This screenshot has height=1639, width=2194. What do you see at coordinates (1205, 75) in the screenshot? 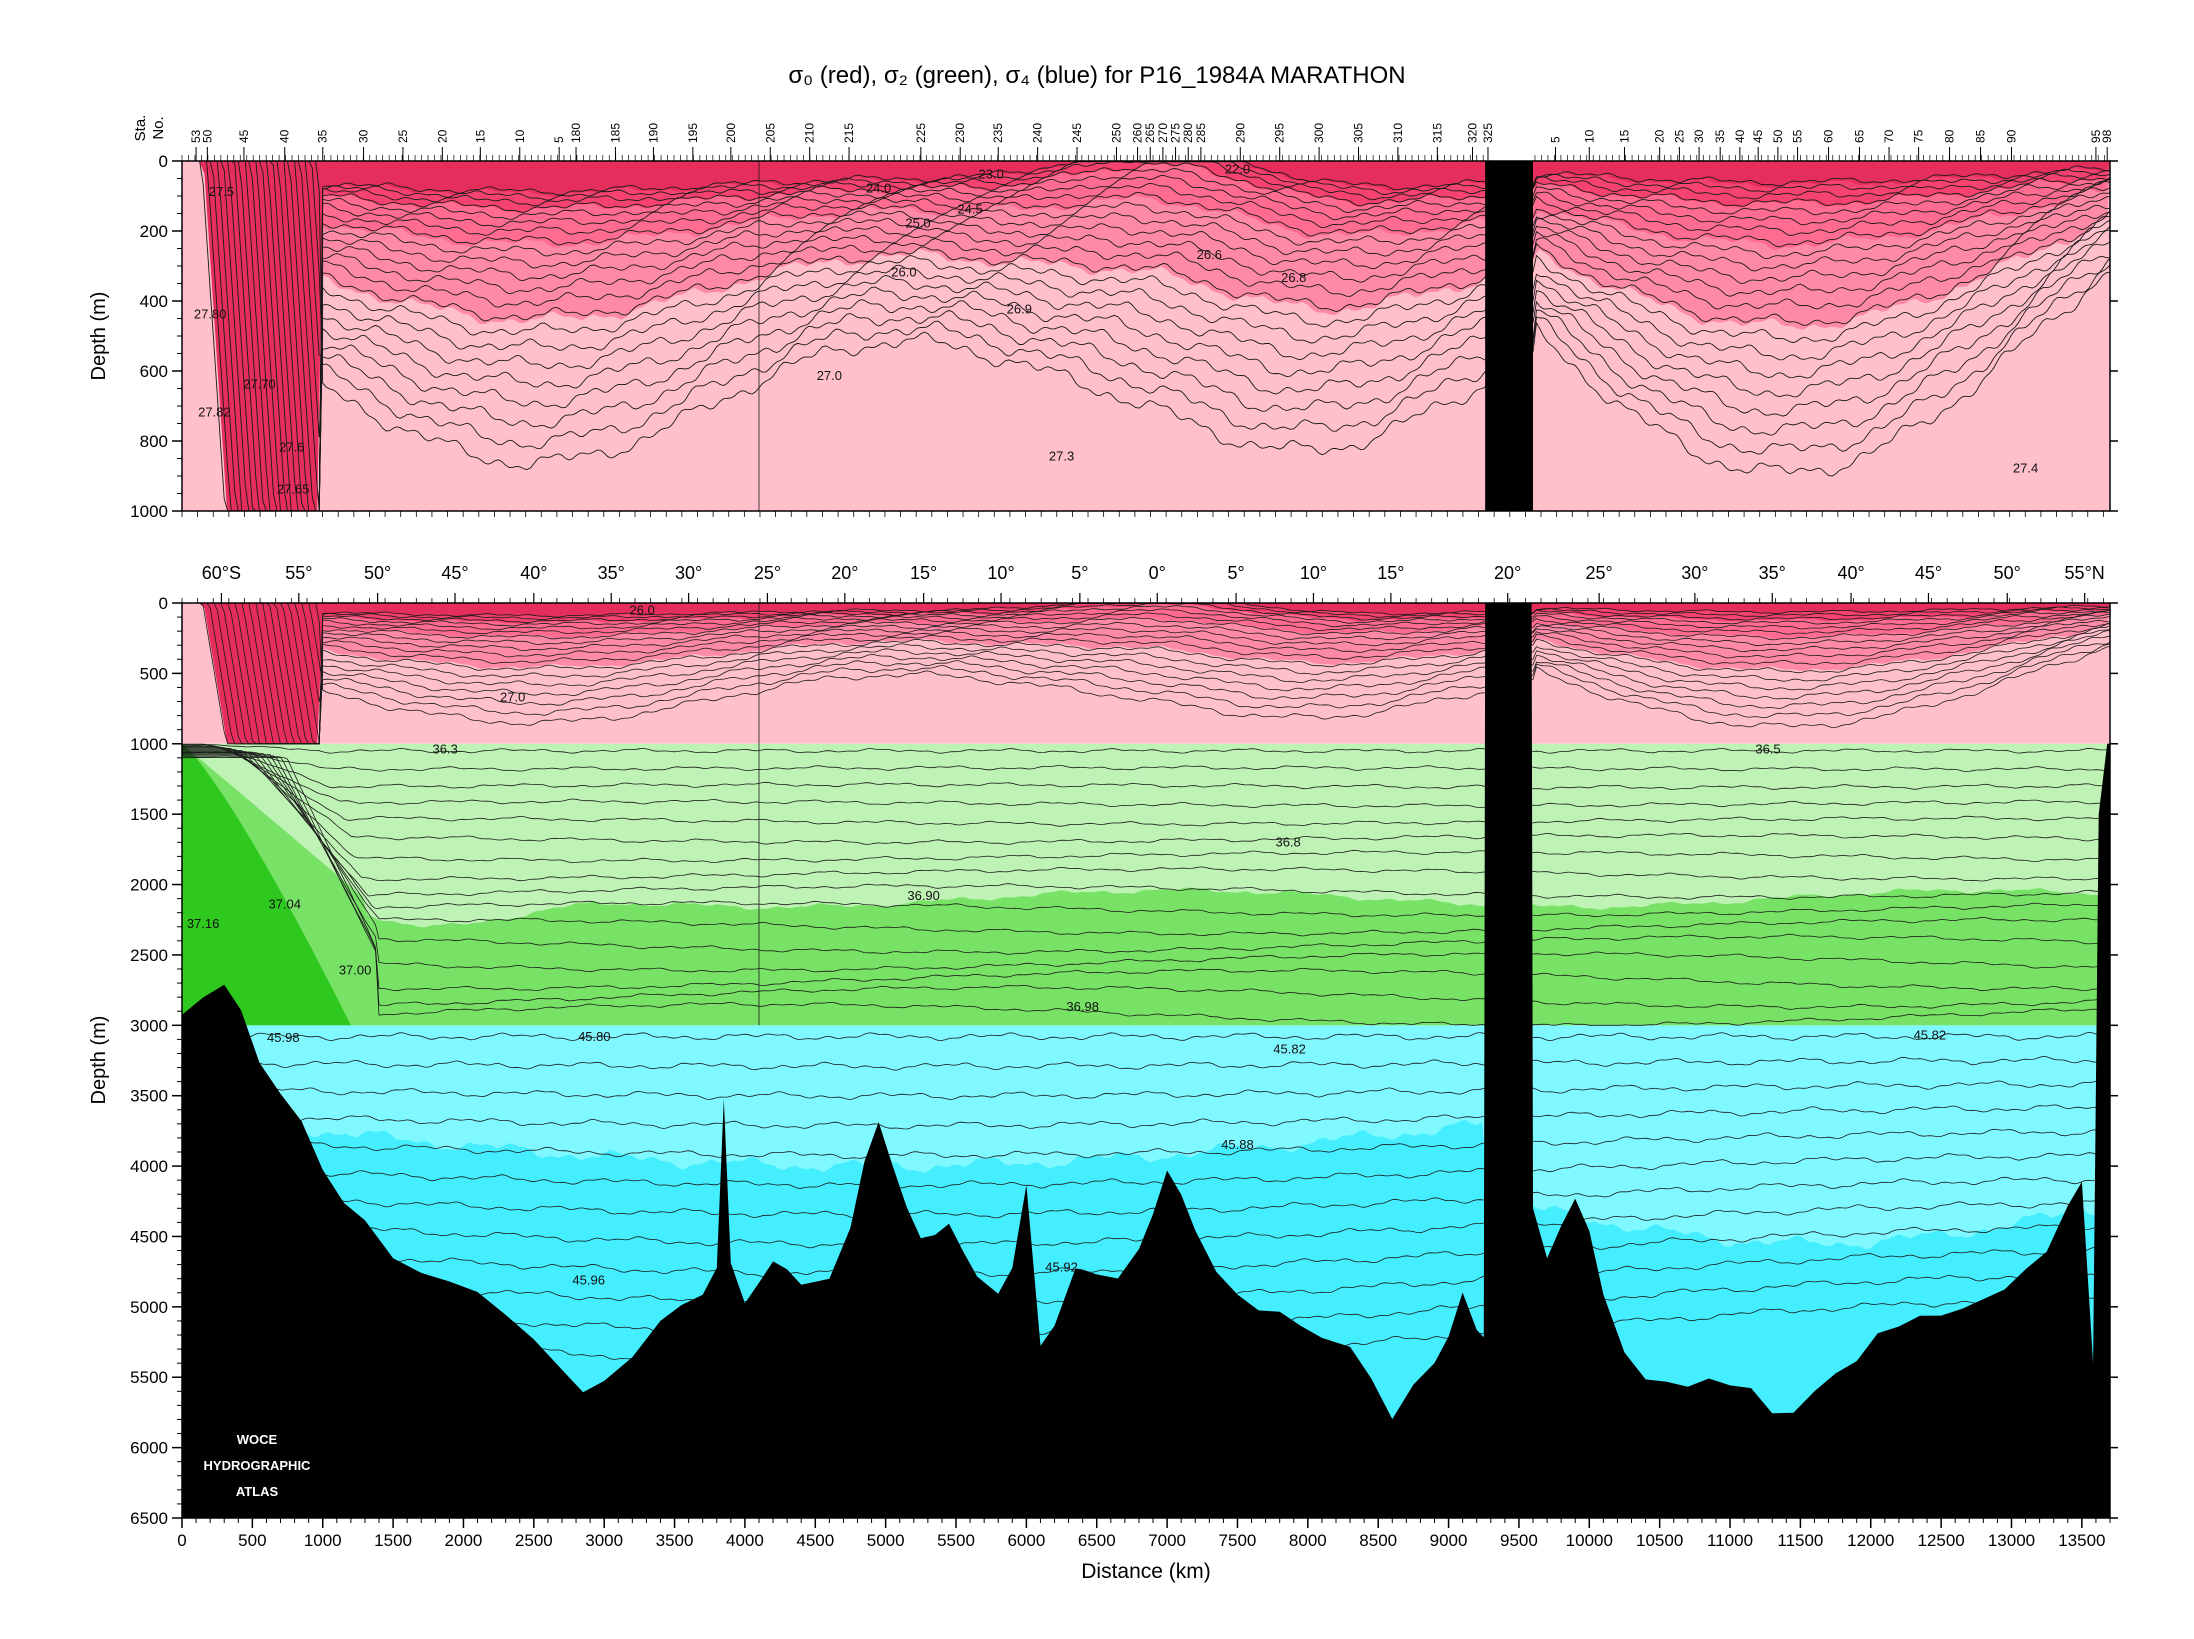
I see `title-sigma4: σ₄ (blue) for P16_1984A MARATHON` at bounding box center [1205, 75].